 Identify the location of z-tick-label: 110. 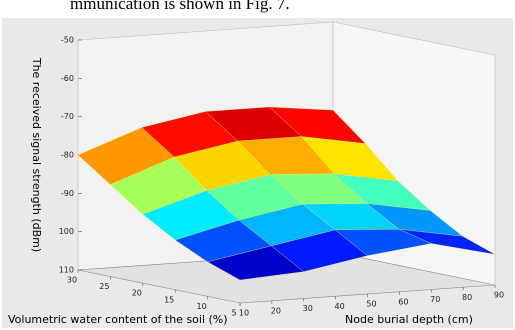
(66, 270).